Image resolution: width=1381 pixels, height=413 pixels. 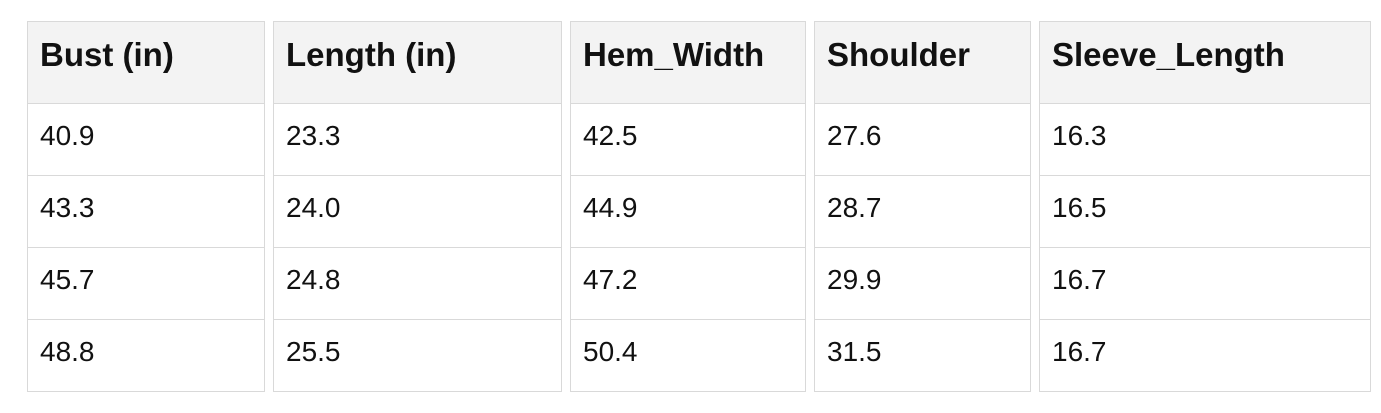 What do you see at coordinates (688, 62) in the screenshot?
I see `column-header-hem-width: Hem_Width` at bounding box center [688, 62].